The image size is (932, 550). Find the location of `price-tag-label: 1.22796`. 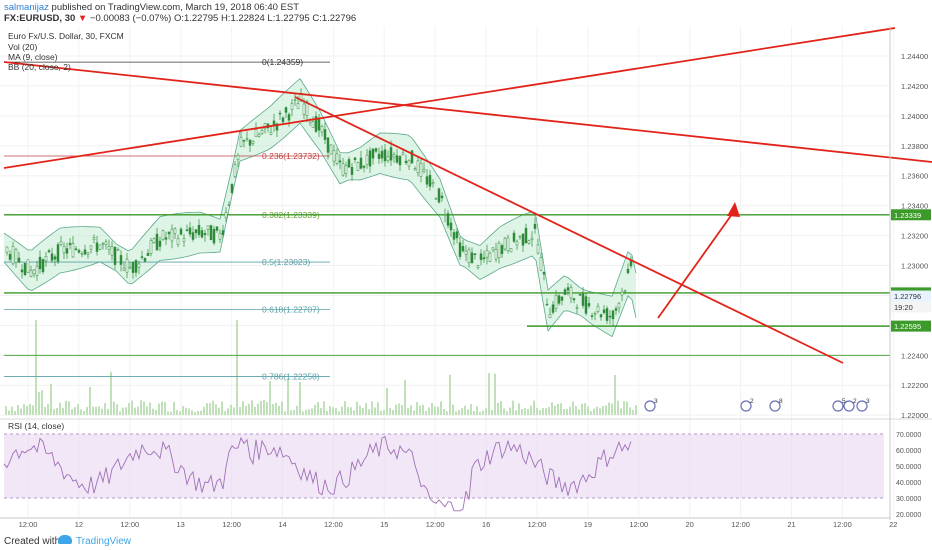

price-tag-label: 1.22796 is located at coordinates (907, 296).